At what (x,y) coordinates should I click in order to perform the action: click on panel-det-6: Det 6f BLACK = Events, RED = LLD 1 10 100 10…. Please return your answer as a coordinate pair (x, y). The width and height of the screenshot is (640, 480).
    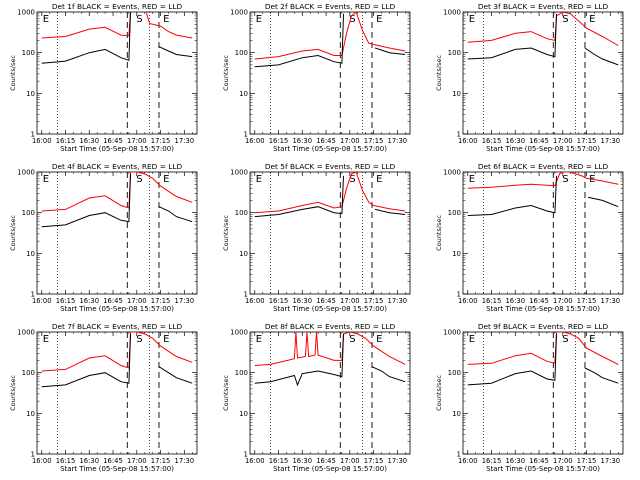
    Looking at the image, I should click on (529, 237).